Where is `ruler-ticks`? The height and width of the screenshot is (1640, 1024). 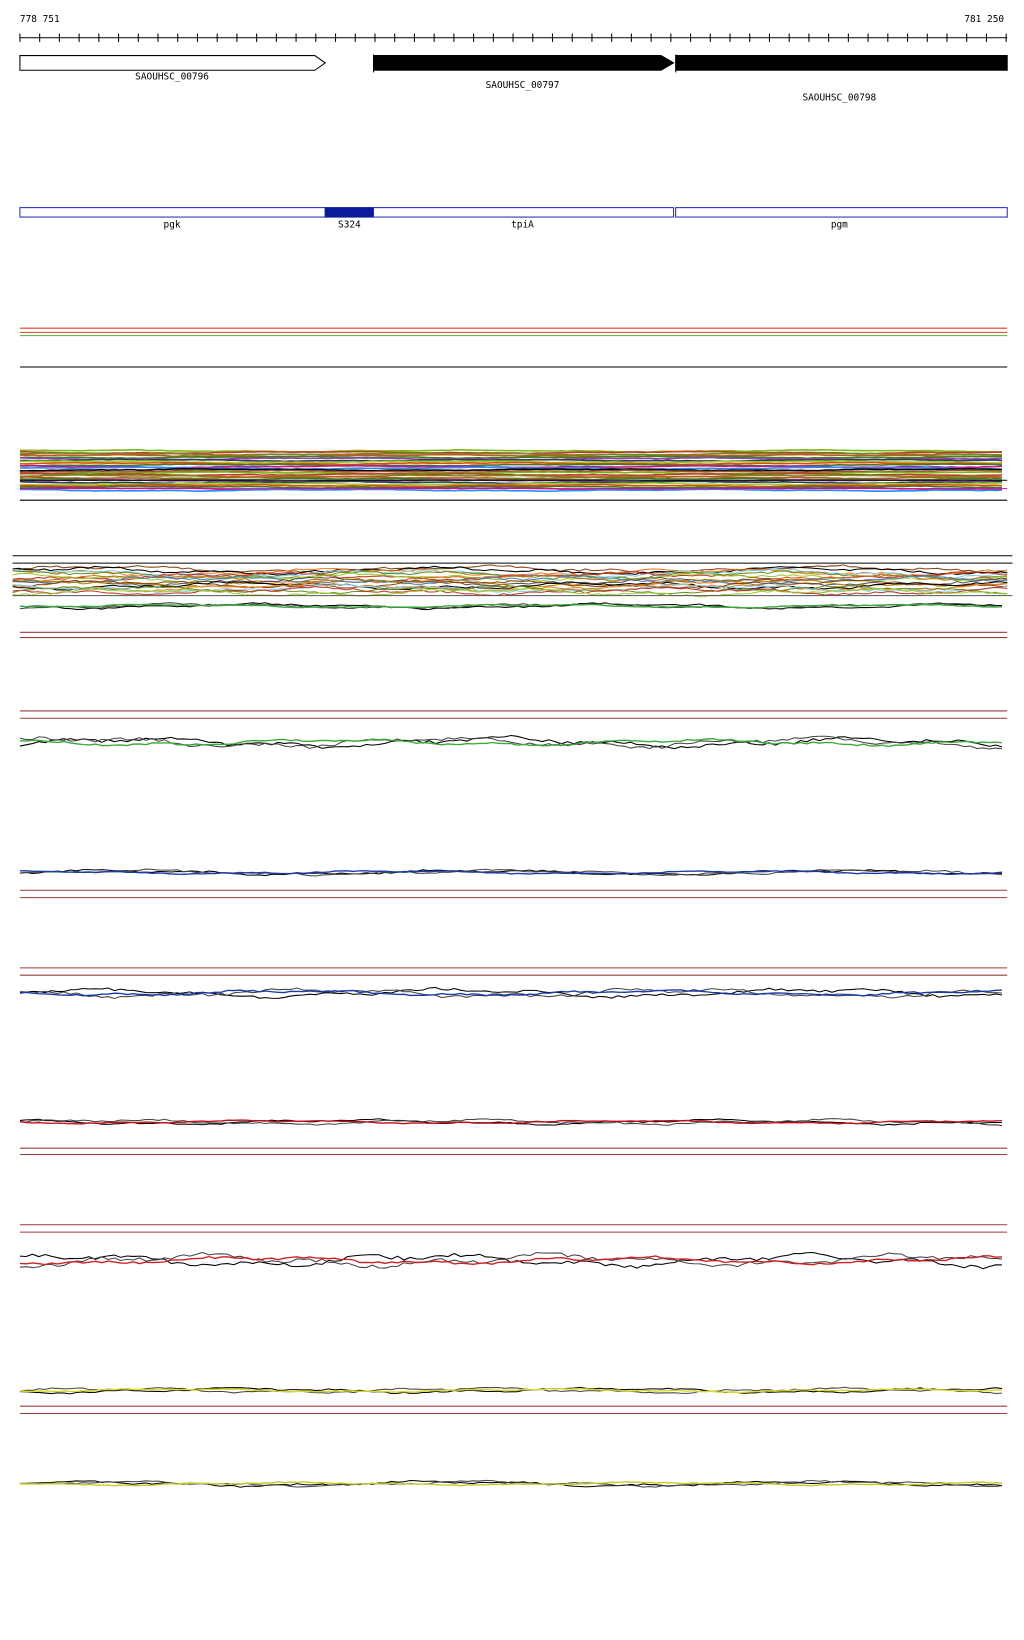
ruler-ticks is located at coordinates (513, 37).